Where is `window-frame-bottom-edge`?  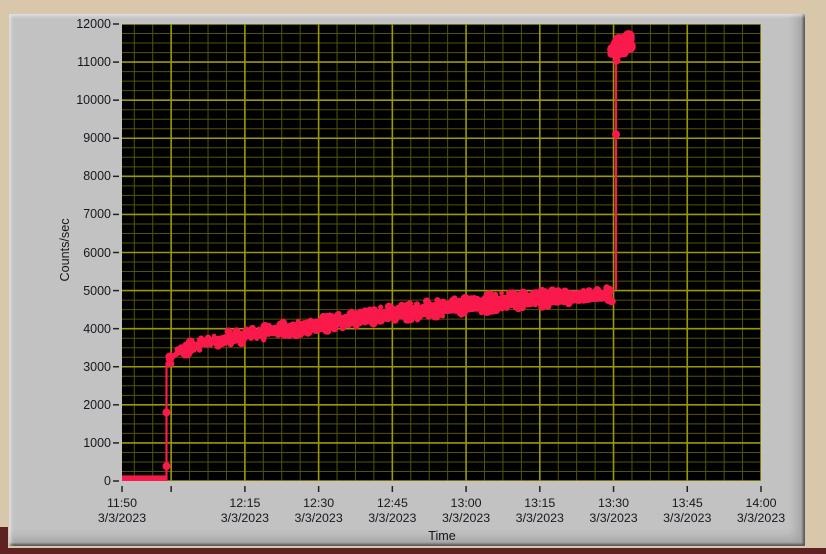
window-frame-bottom-edge is located at coordinates (413, 551).